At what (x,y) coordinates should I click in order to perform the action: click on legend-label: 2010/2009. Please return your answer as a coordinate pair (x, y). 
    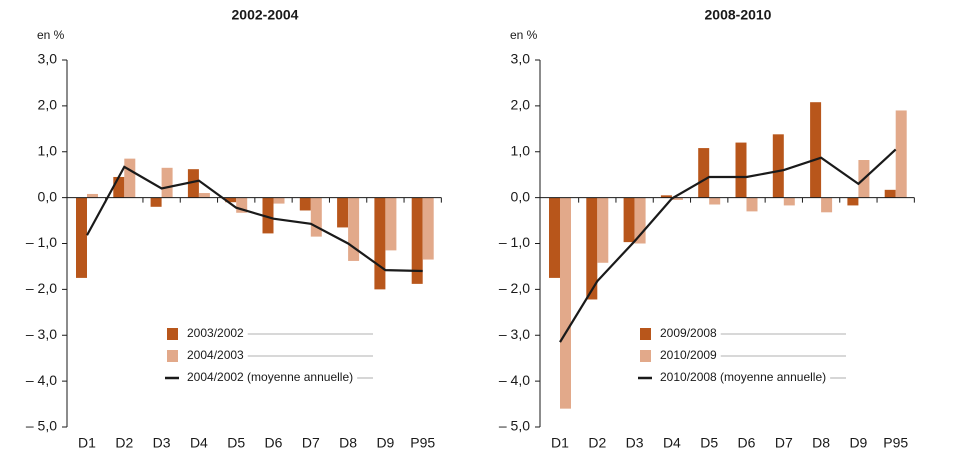
    Looking at the image, I should click on (688, 355).